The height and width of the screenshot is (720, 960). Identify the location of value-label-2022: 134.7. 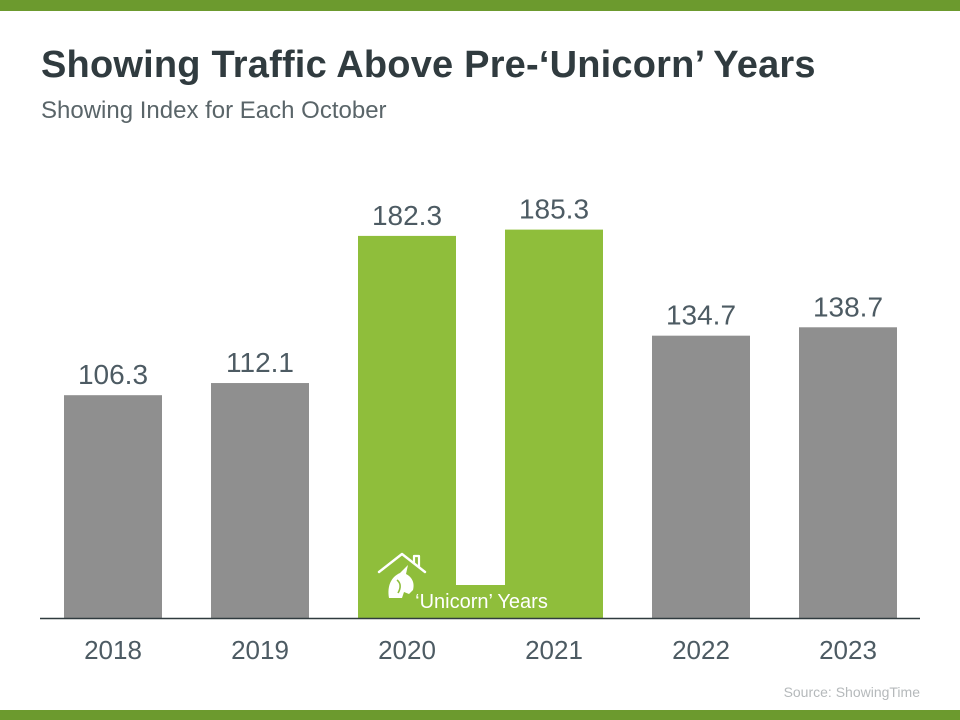
(701, 315).